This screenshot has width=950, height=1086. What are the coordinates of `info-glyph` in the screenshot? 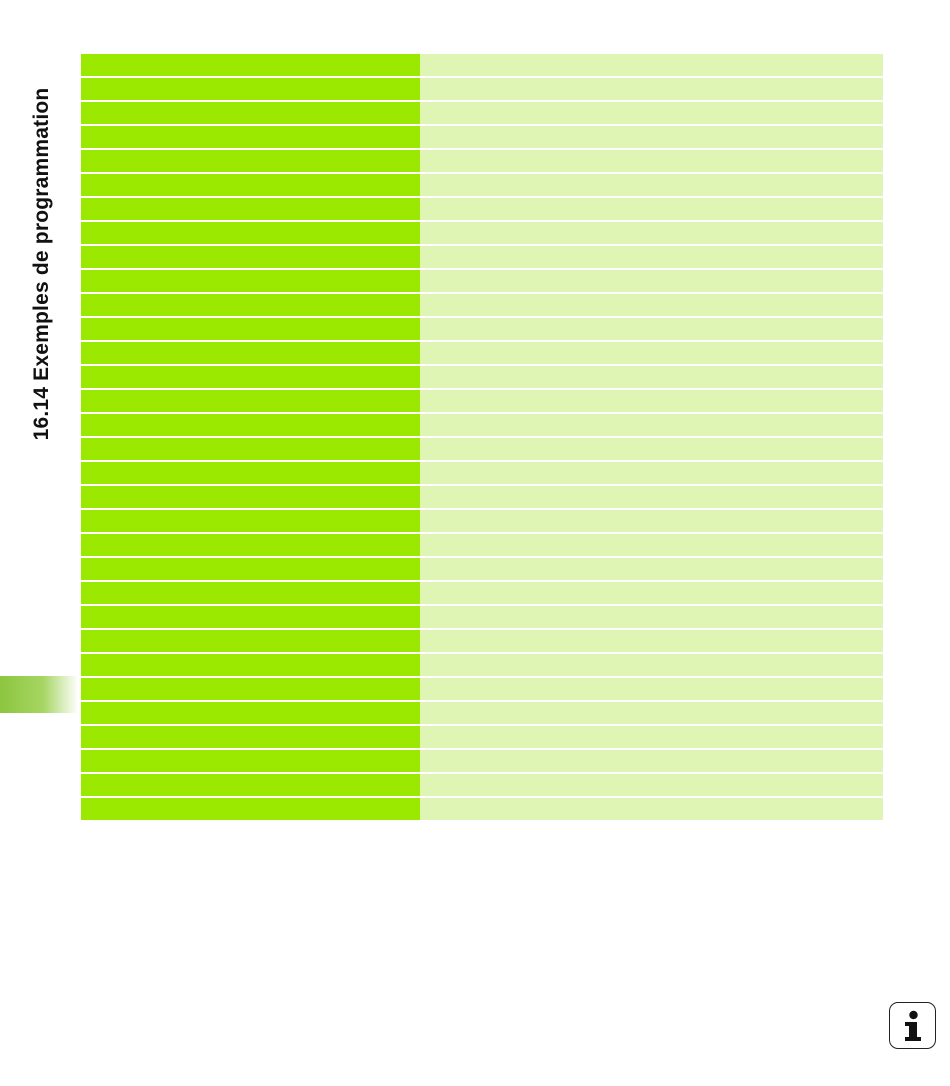 It's located at (912, 1025).